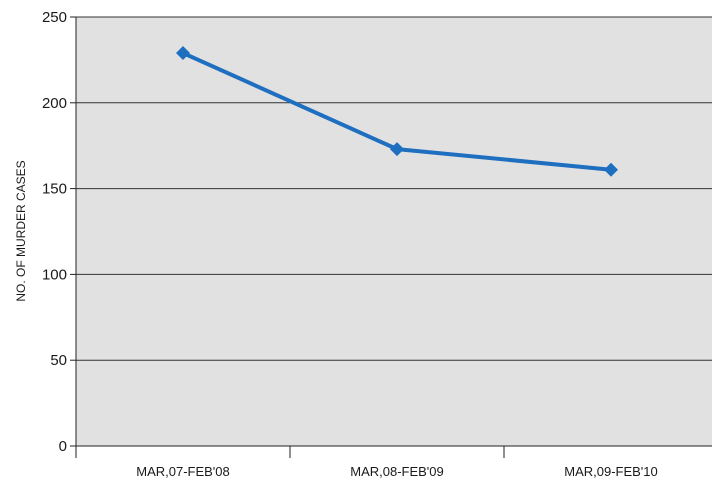 The width and height of the screenshot is (714, 492). Describe the element at coordinates (183, 471) in the screenshot. I see `x-tick-label: MAR,07-FEB'08` at that location.